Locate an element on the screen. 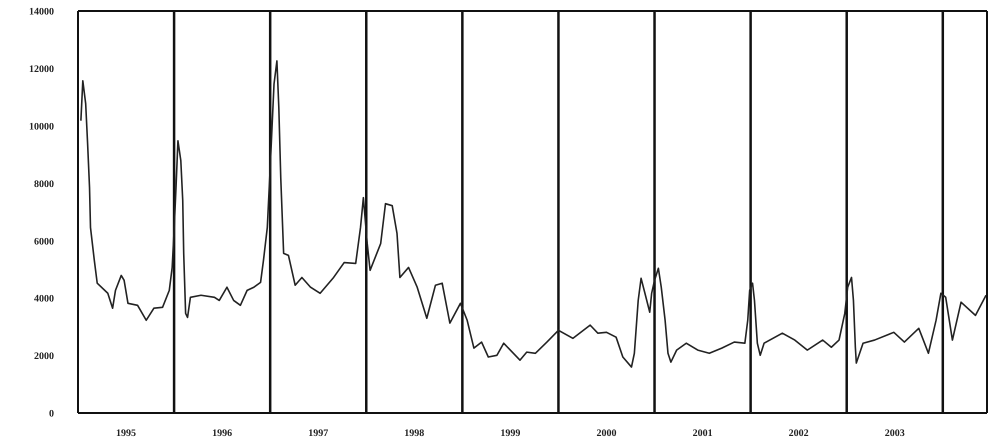  x-tick-label: 2002 is located at coordinates (798, 434).